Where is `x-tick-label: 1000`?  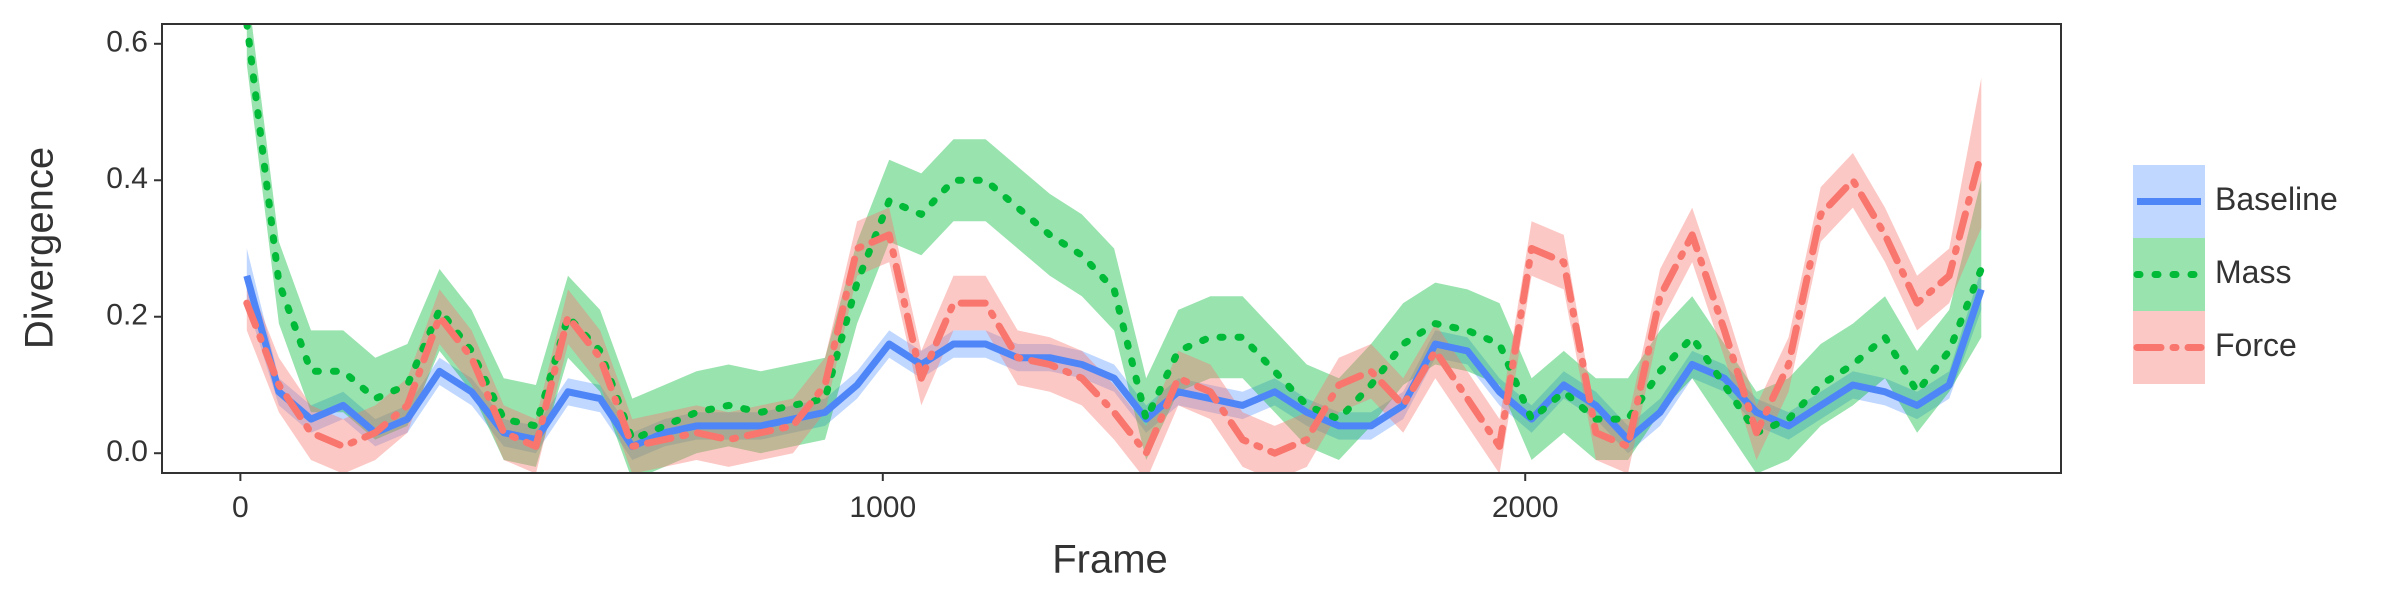 x-tick-label: 1000 is located at coordinates (882, 507).